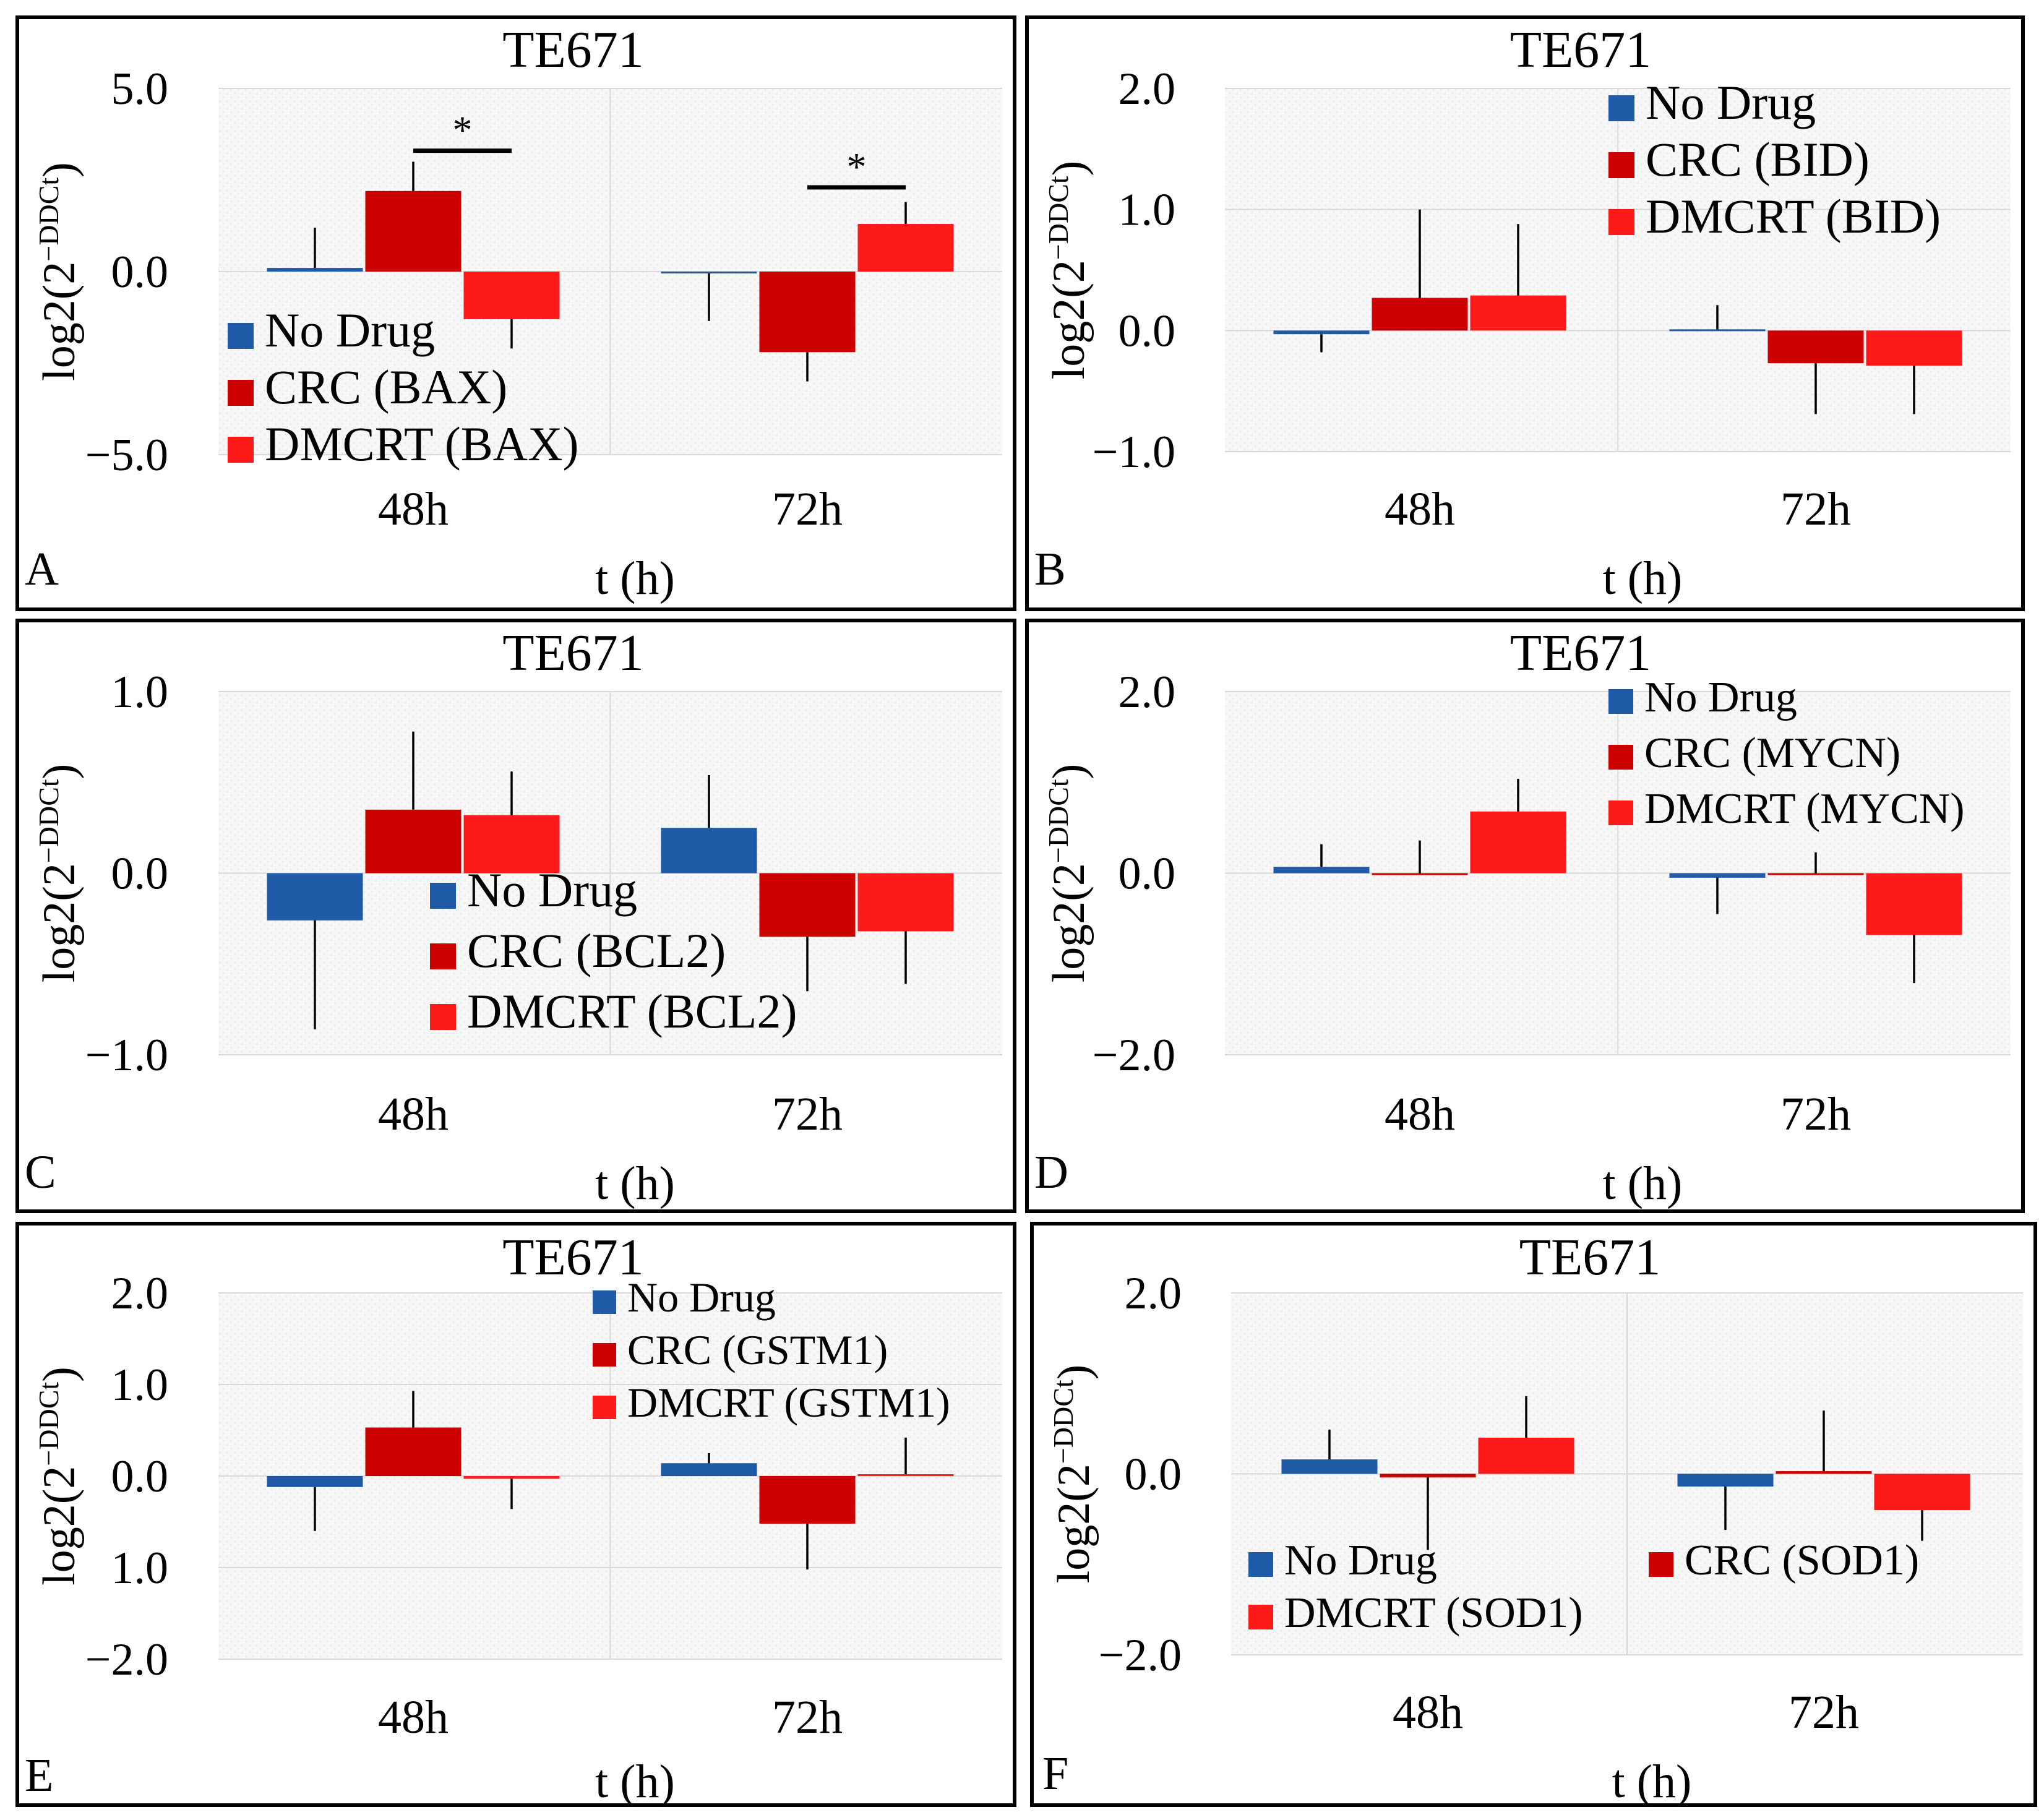 The width and height of the screenshot is (2044, 1820). I want to click on legend: No Drug CRC (GSTM1) DMCRT (GSTM1), so click(771, 1350).